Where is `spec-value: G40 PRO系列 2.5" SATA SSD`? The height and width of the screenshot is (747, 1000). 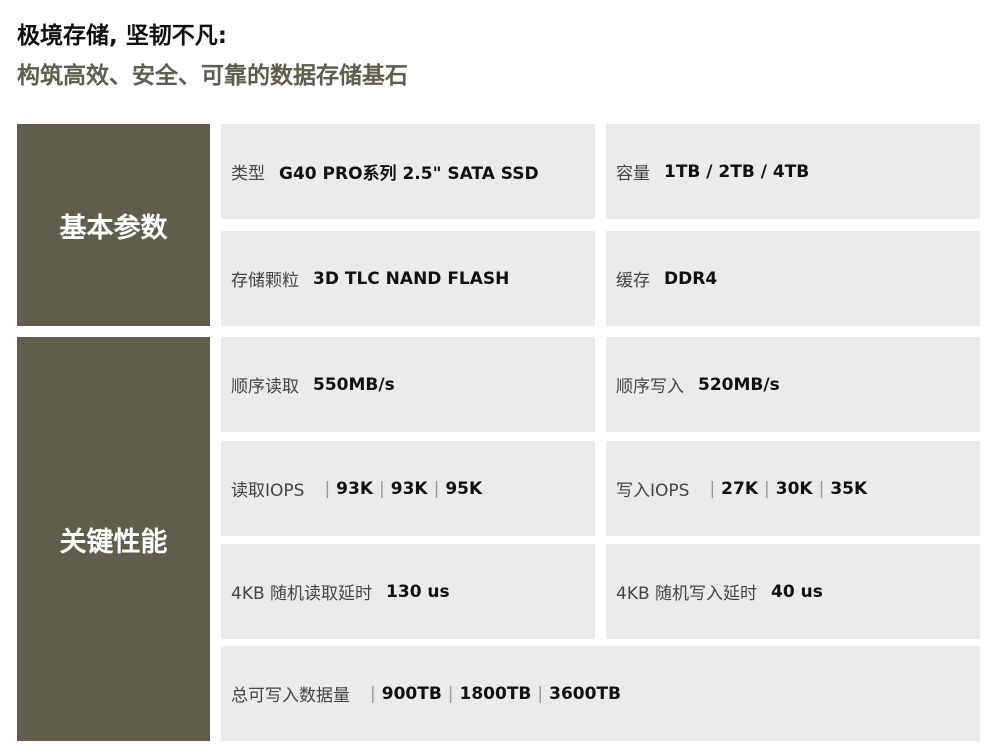 spec-value: G40 PRO系列 2.5" SATA SSD is located at coordinates (409, 174).